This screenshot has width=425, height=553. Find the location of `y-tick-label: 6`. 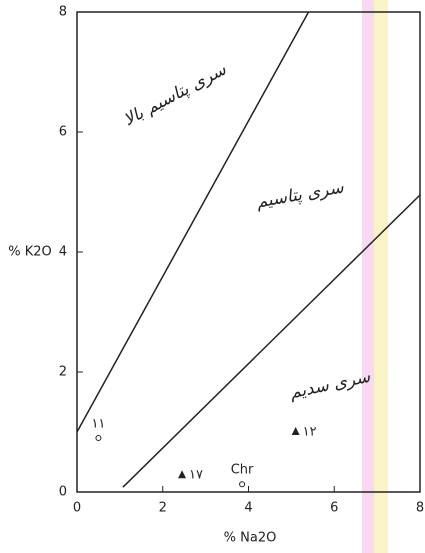

y-tick-label: 6 is located at coordinates (63, 132).